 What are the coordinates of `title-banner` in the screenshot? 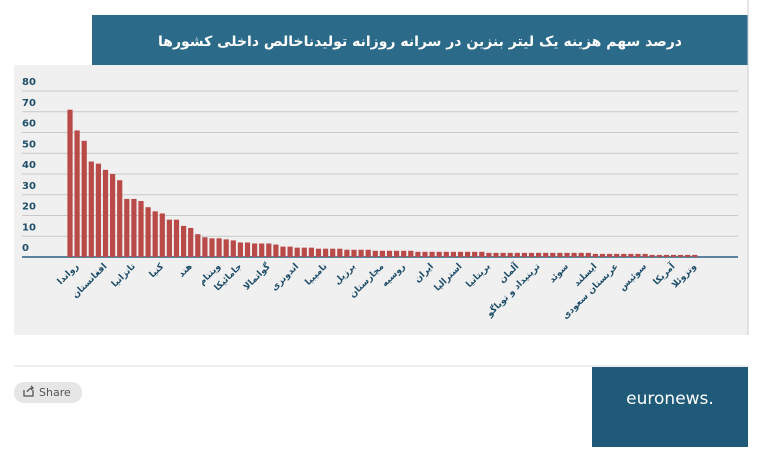 It's located at (420, 40).